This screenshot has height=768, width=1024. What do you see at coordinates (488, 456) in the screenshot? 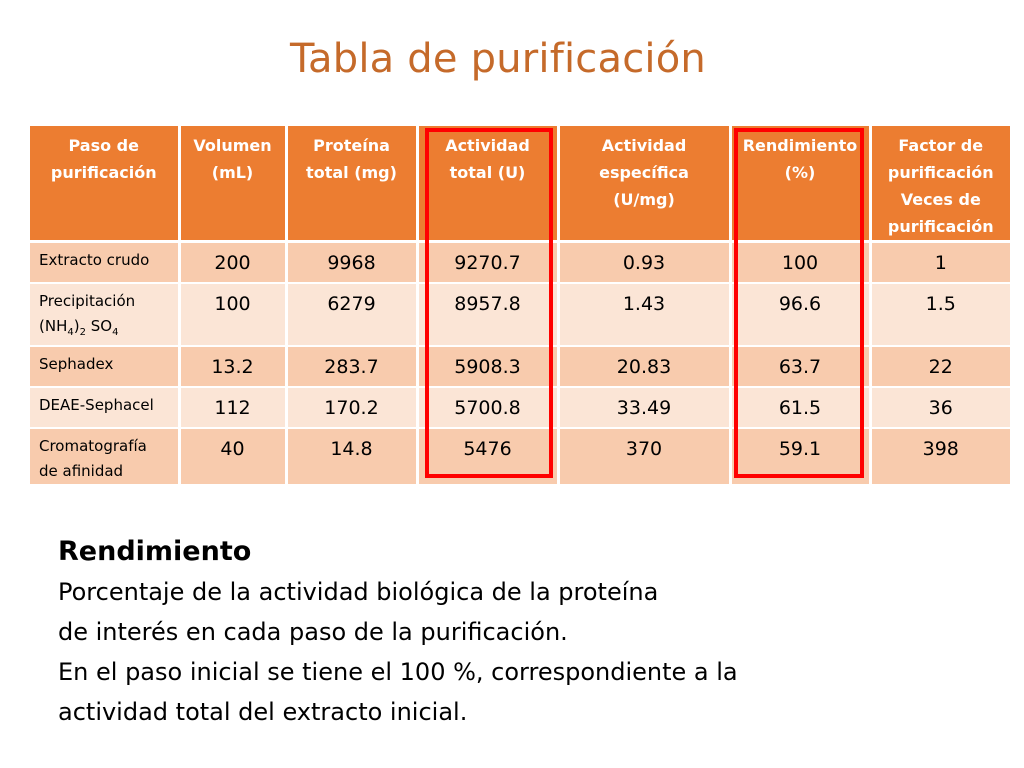
I see `table-cell: 5476` at bounding box center [488, 456].